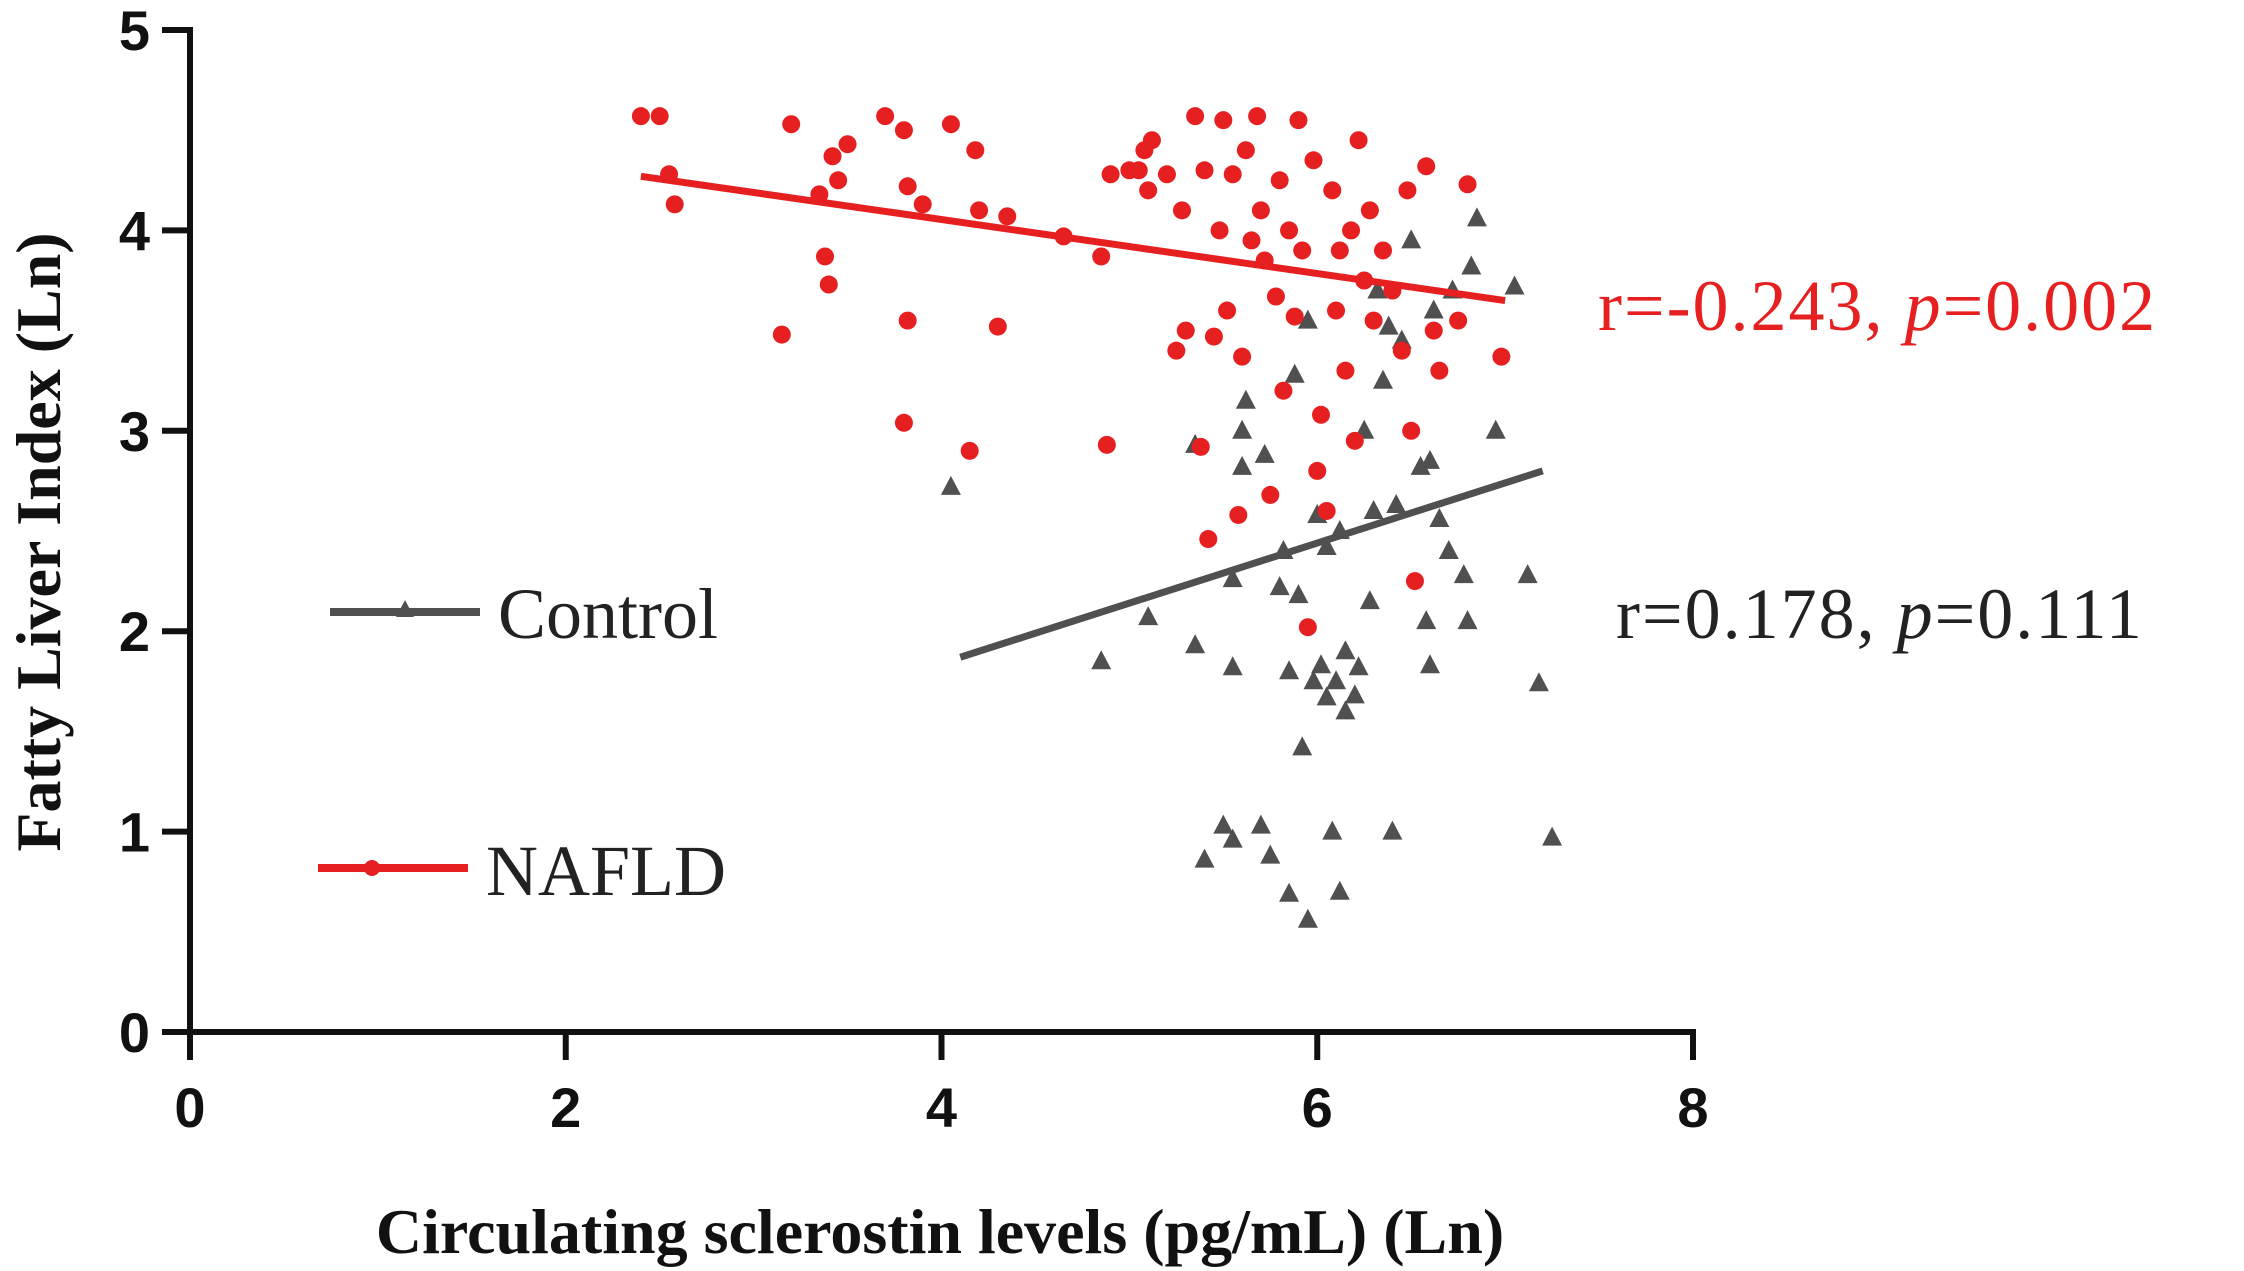 Image resolution: width=2244 pixels, height=1271 pixels. I want to click on control-p-value: =0.111, so click(2039, 614).